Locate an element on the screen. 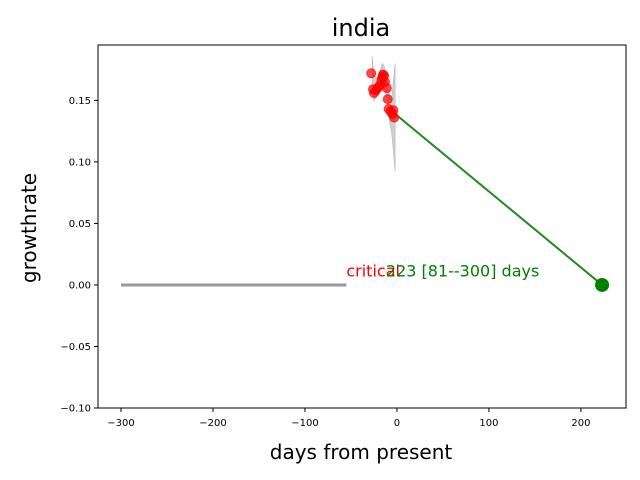 Image resolution: width=640 pixels, height=480 pixels. y-tick-label: −0.05 is located at coordinates (75, 347).